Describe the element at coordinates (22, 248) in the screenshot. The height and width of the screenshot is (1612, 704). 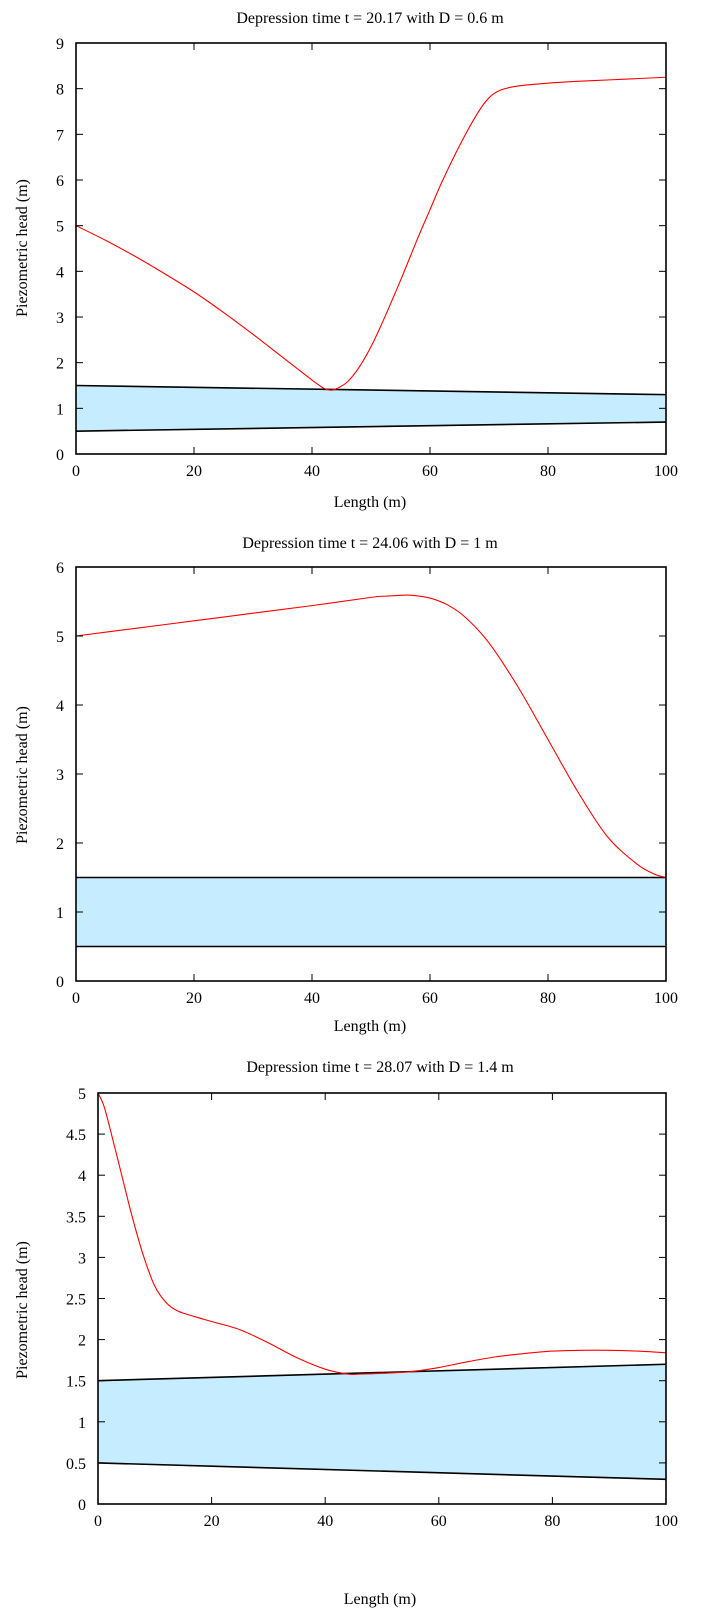
I see `y-axis-label-1: Piezometric head (m)` at that location.